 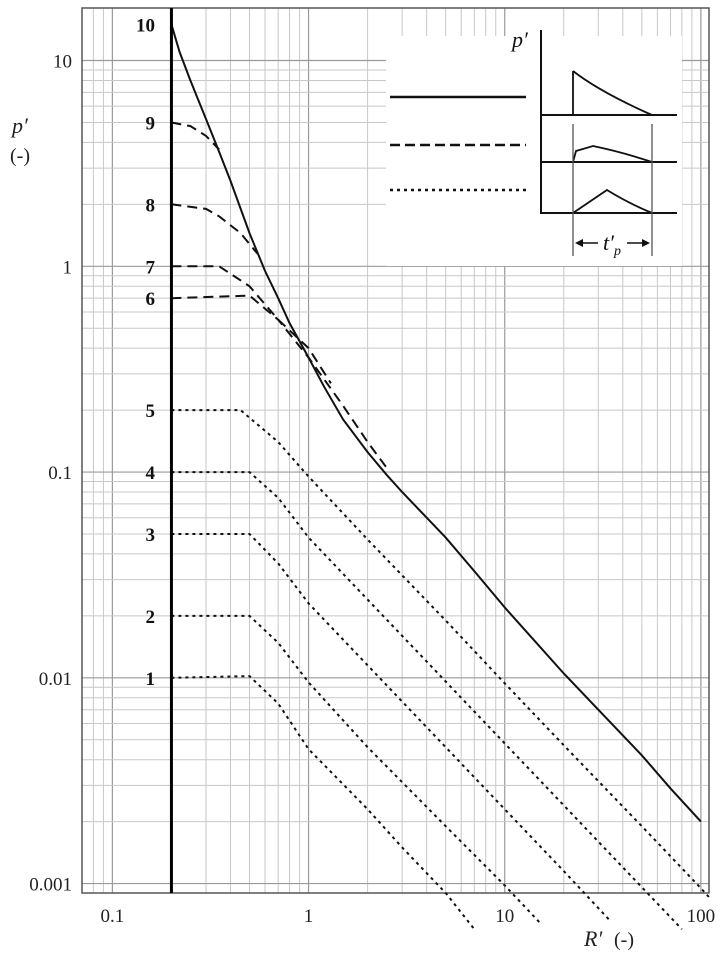 What do you see at coordinates (624, 940) in the screenshot?
I see `x-axis-unit: (-)` at bounding box center [624, 940].